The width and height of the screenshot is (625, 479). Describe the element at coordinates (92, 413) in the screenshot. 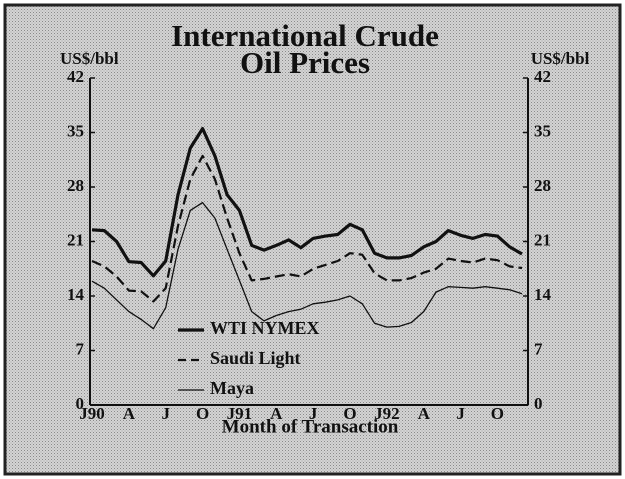

I see `x-tick-label: J90` at that location.